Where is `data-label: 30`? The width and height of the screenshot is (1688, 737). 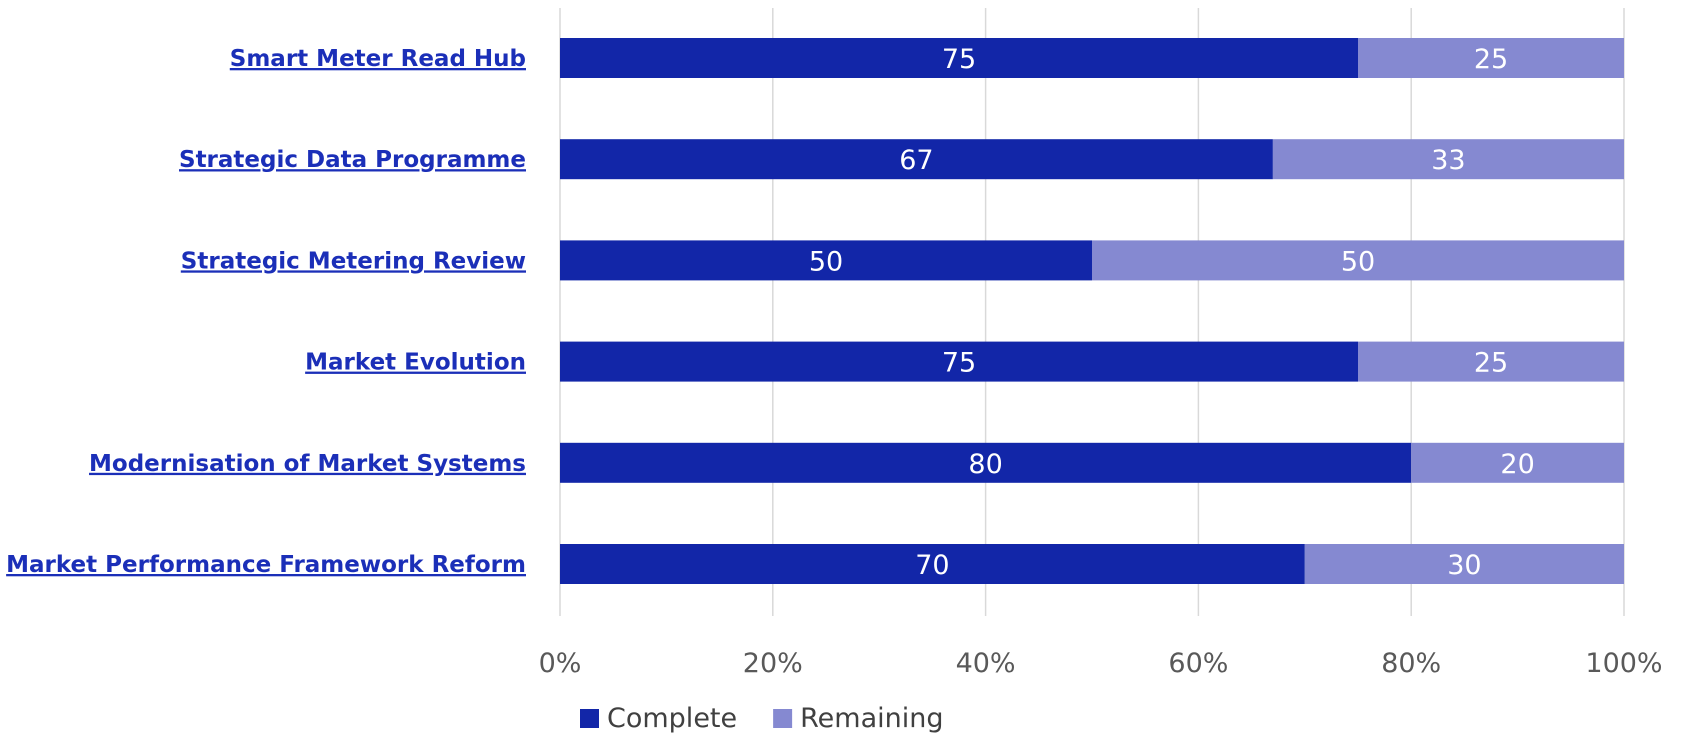
data-label: 30 is located at coordinates (1464, 565).